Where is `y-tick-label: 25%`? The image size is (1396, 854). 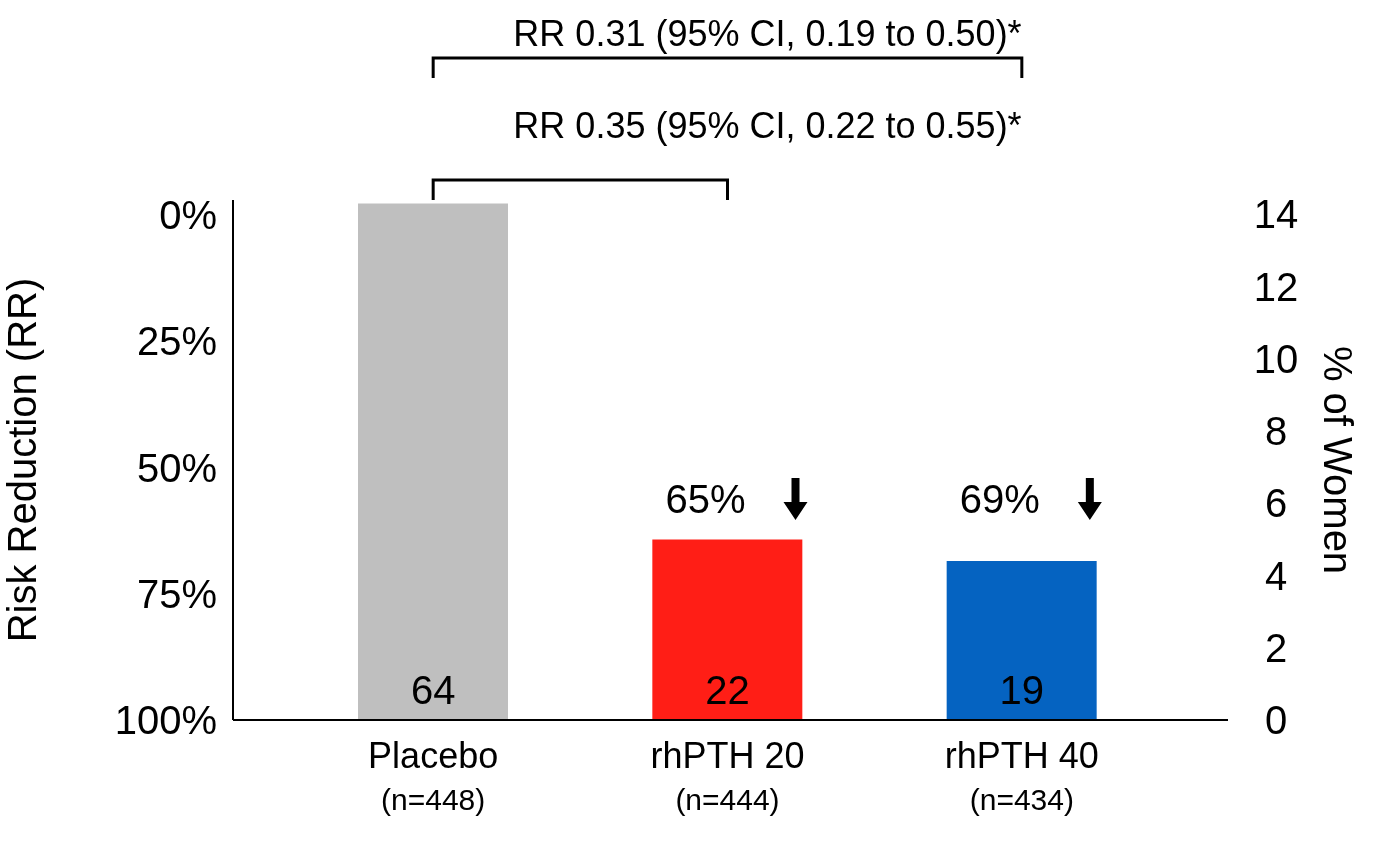
y-tick-label: 25% is located at coordinates (176, 341).